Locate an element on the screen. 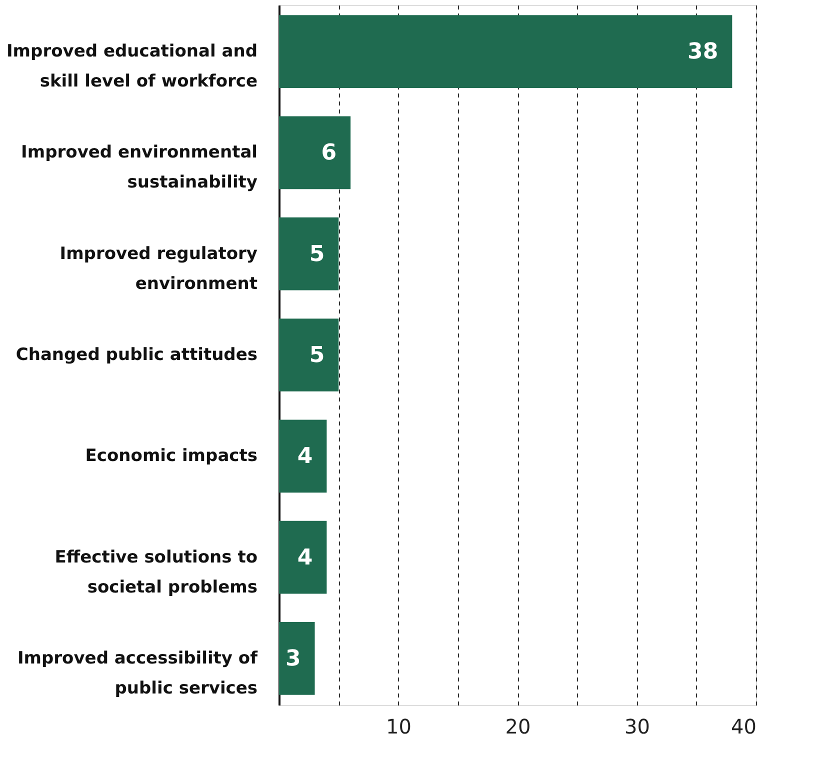  y-tick-label: Changed public attitudes is located at coordinates (137, 355).